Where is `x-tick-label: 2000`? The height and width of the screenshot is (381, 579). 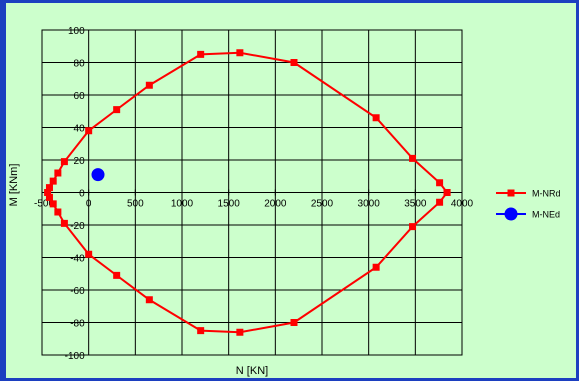 x-tick-label: 2000 is located at coordinates (275, 204).